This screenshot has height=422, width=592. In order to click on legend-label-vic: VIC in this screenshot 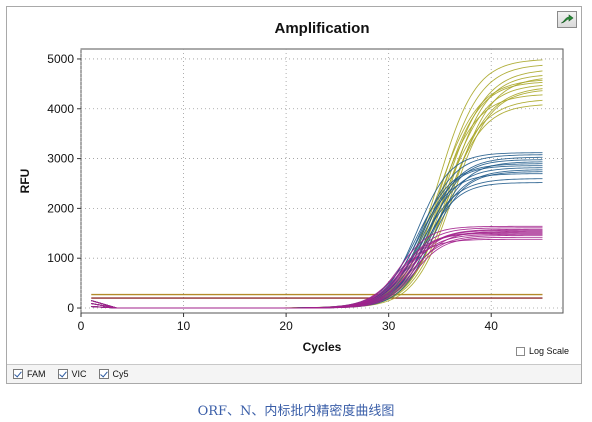, I will do `click(79, 374)`.